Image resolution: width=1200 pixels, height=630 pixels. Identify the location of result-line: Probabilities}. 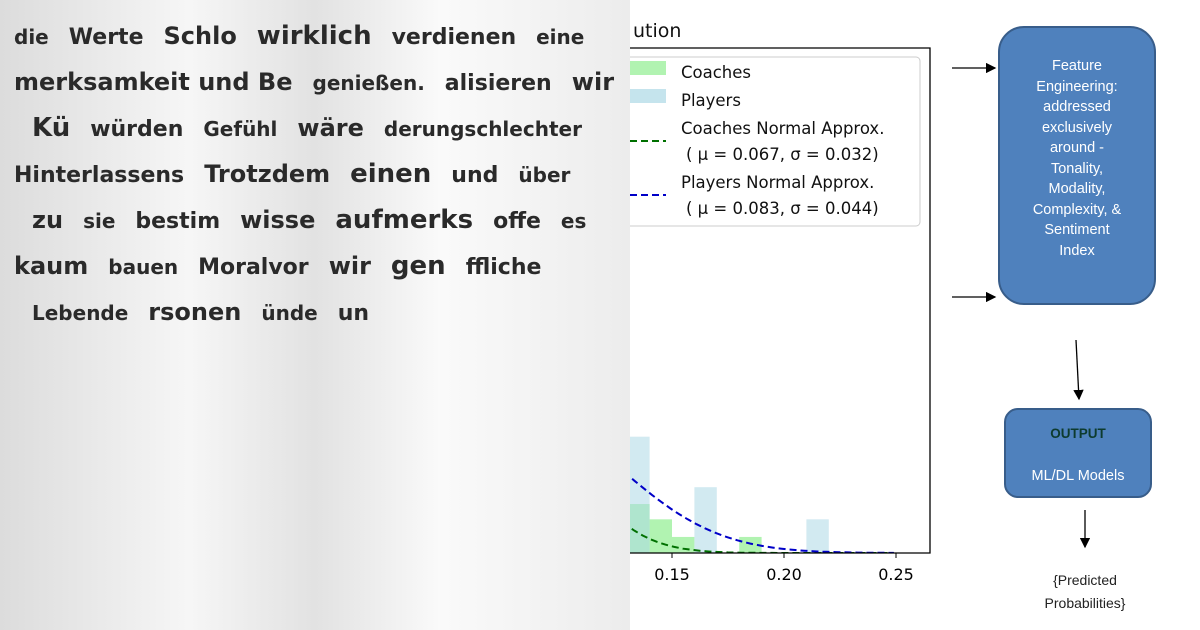
(1085, 603).